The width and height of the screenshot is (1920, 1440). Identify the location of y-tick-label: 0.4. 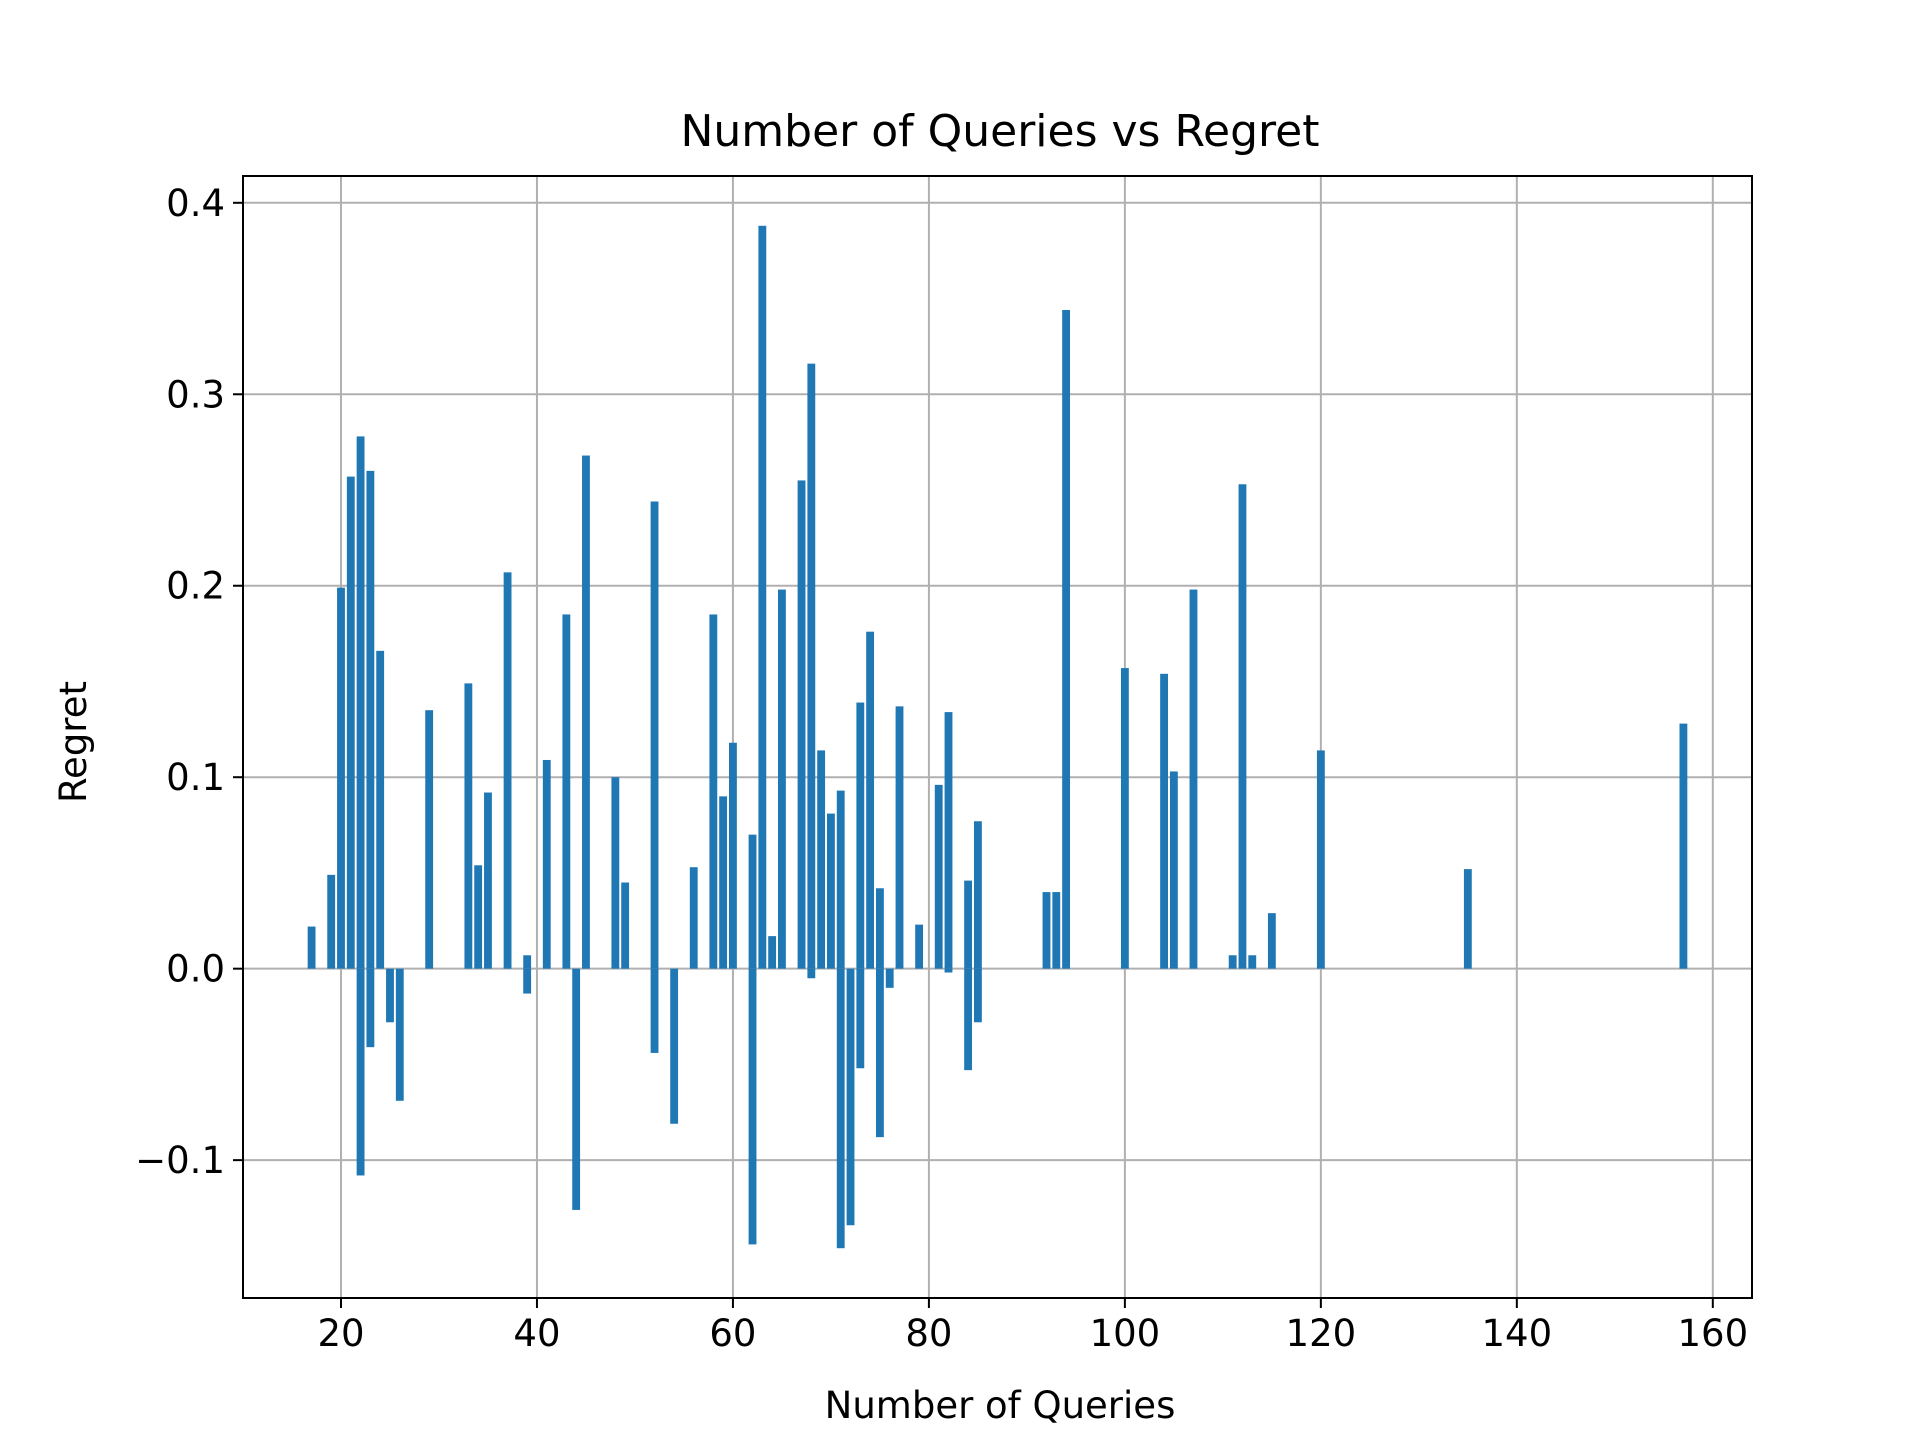
(195, 203).